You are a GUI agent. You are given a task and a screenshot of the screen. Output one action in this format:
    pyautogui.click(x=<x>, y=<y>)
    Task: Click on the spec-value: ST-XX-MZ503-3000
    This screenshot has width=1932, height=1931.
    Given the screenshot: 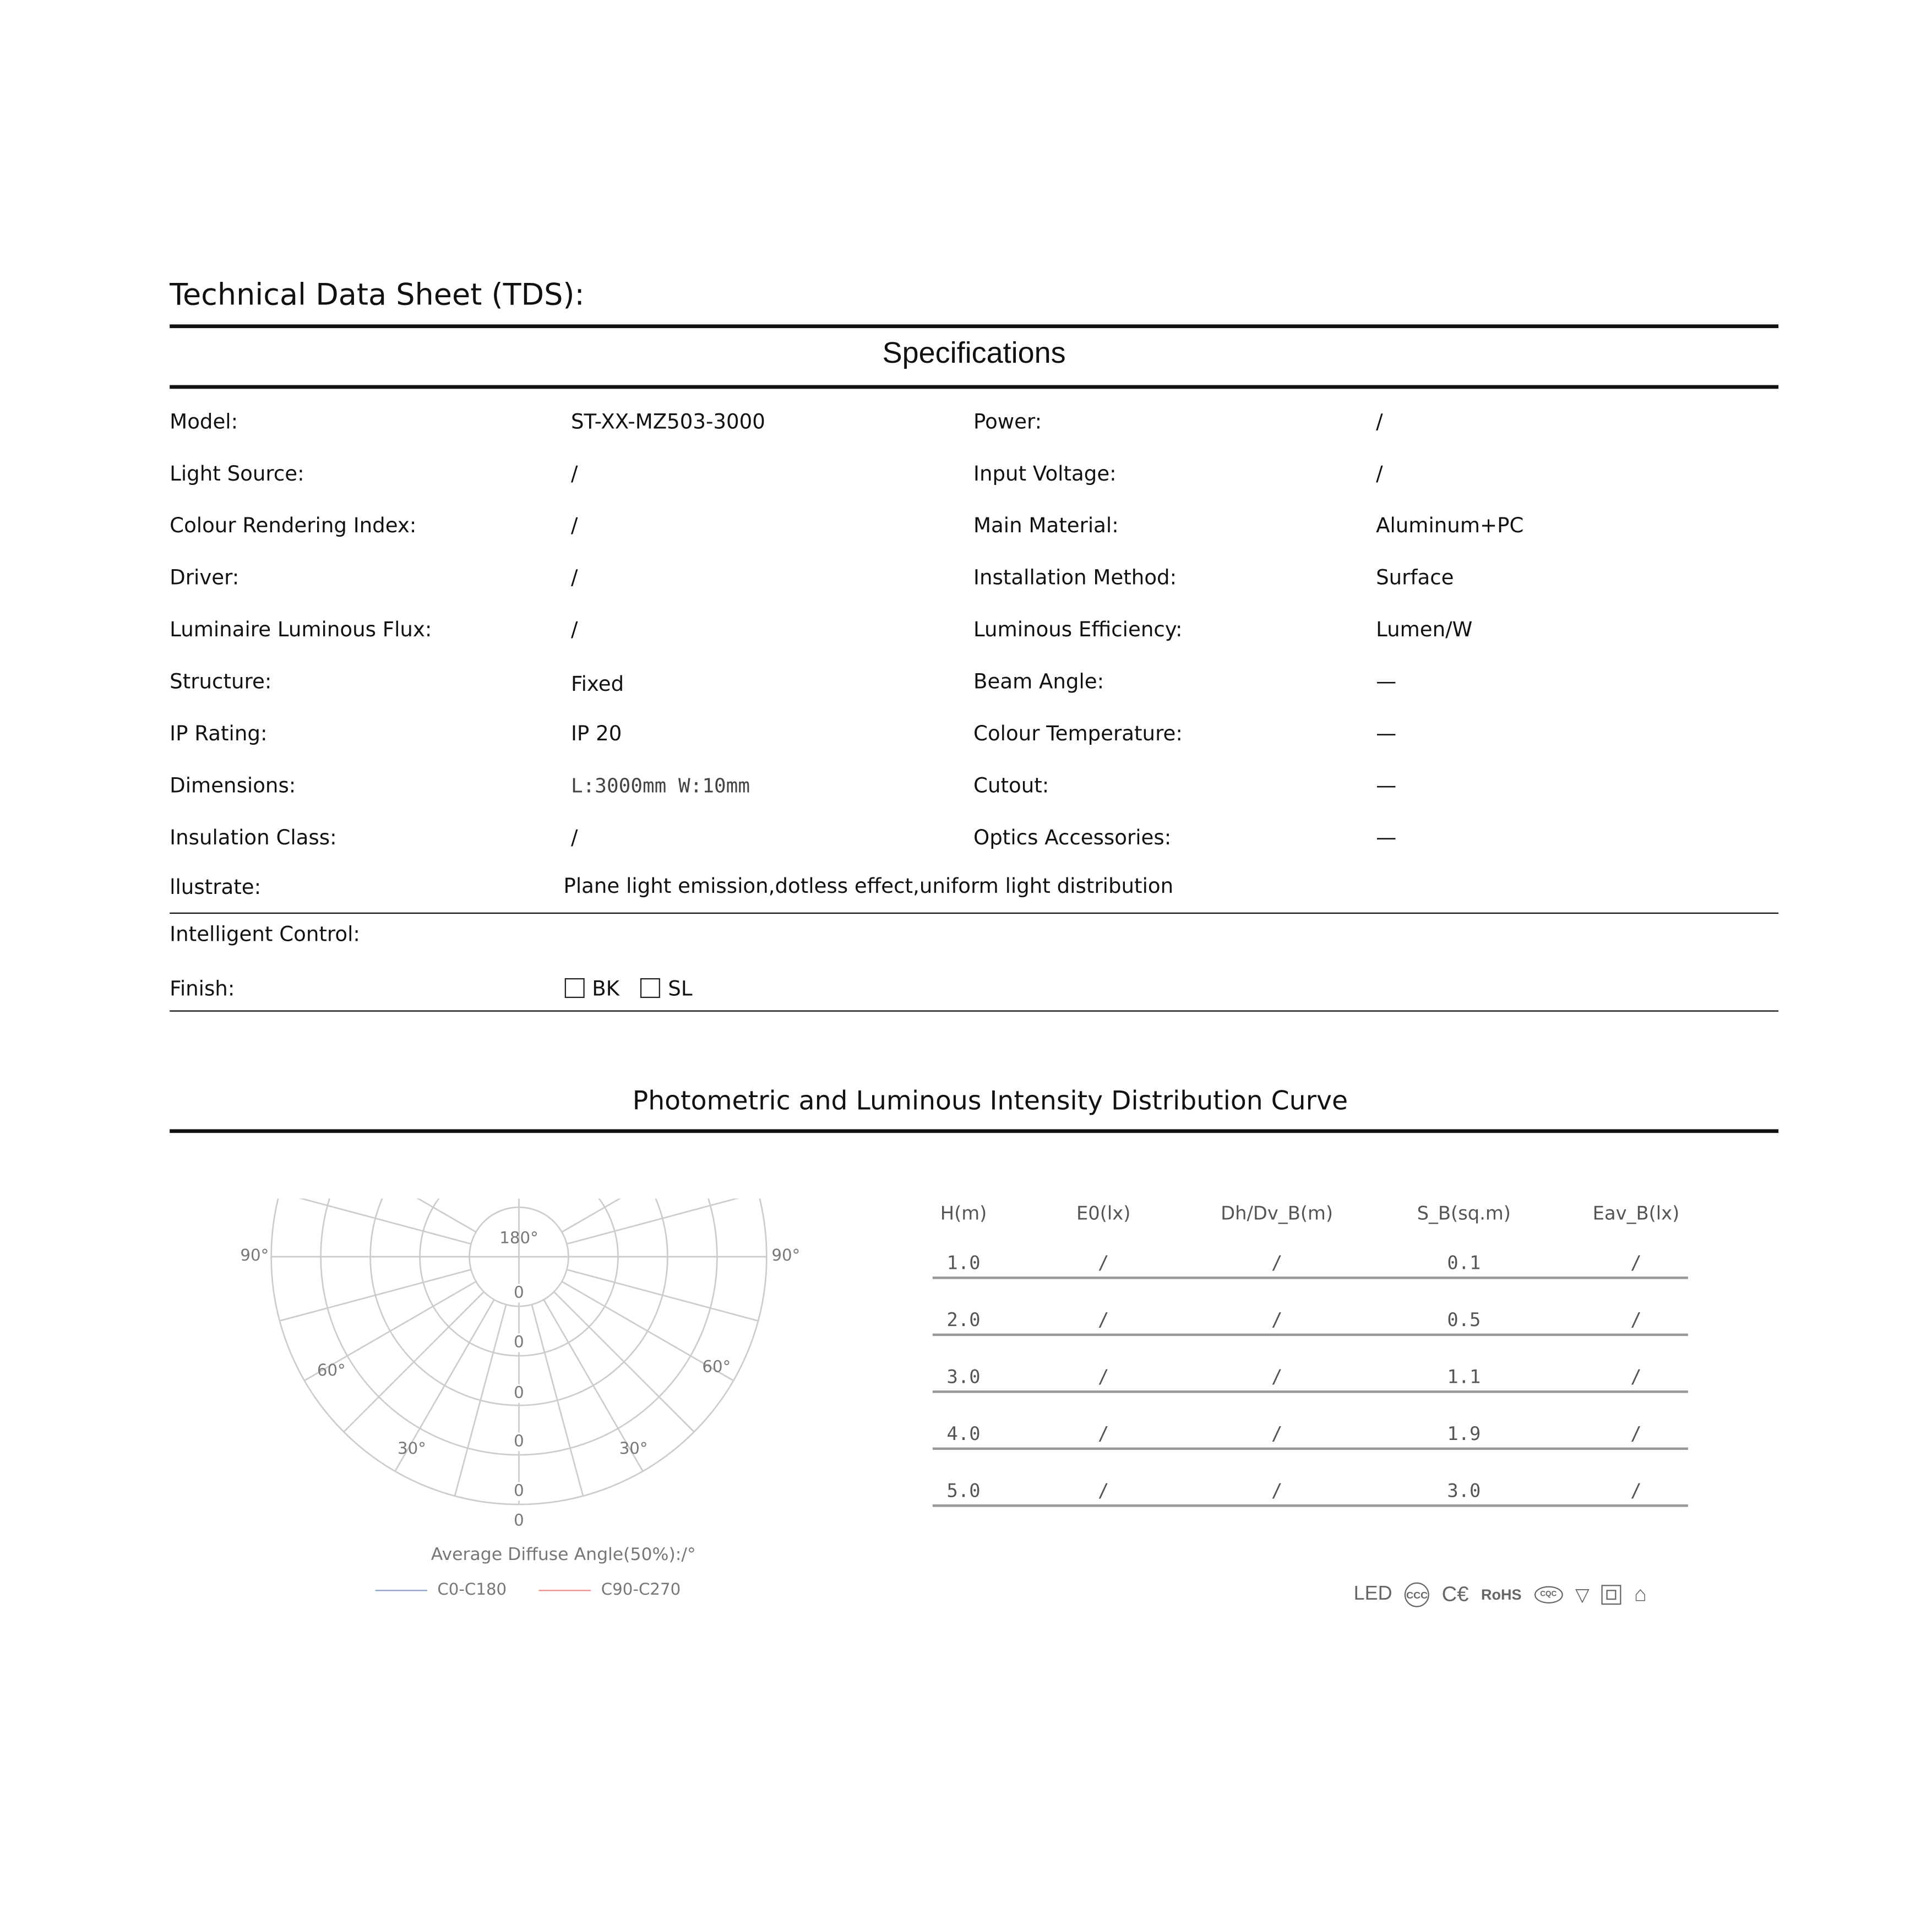 What is the action you would take?
    pyautogui.click(x=667, y=422)
    